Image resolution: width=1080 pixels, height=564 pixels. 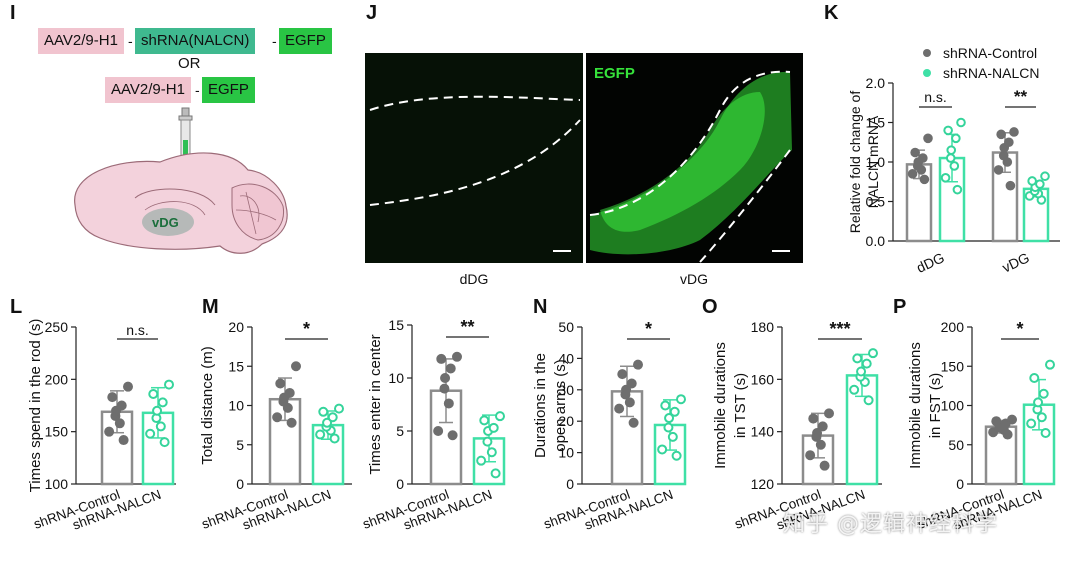 I want to click on micrograph-dDG, so click(x=474, y=158).